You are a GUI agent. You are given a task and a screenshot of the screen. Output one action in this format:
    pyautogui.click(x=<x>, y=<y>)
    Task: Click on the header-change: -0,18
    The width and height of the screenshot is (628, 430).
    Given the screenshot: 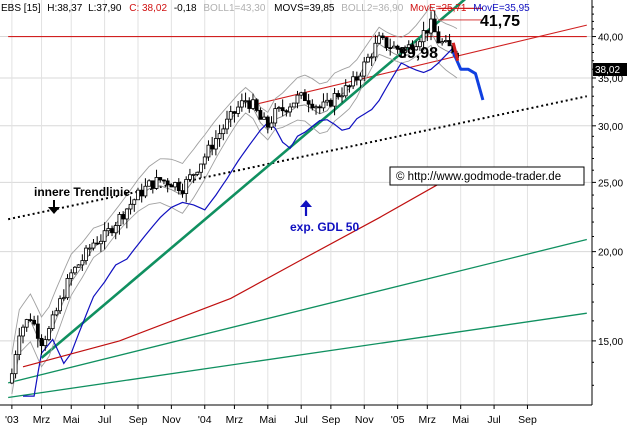 What is the action you would take?
    pyautogui.click(x=185, y=8)
    